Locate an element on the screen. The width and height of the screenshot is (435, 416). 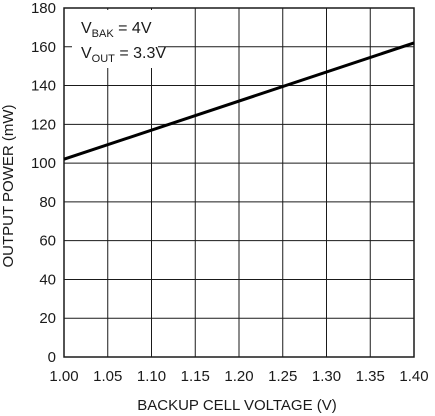
y-tick-label: 40 is located at coordinates (47, 279).